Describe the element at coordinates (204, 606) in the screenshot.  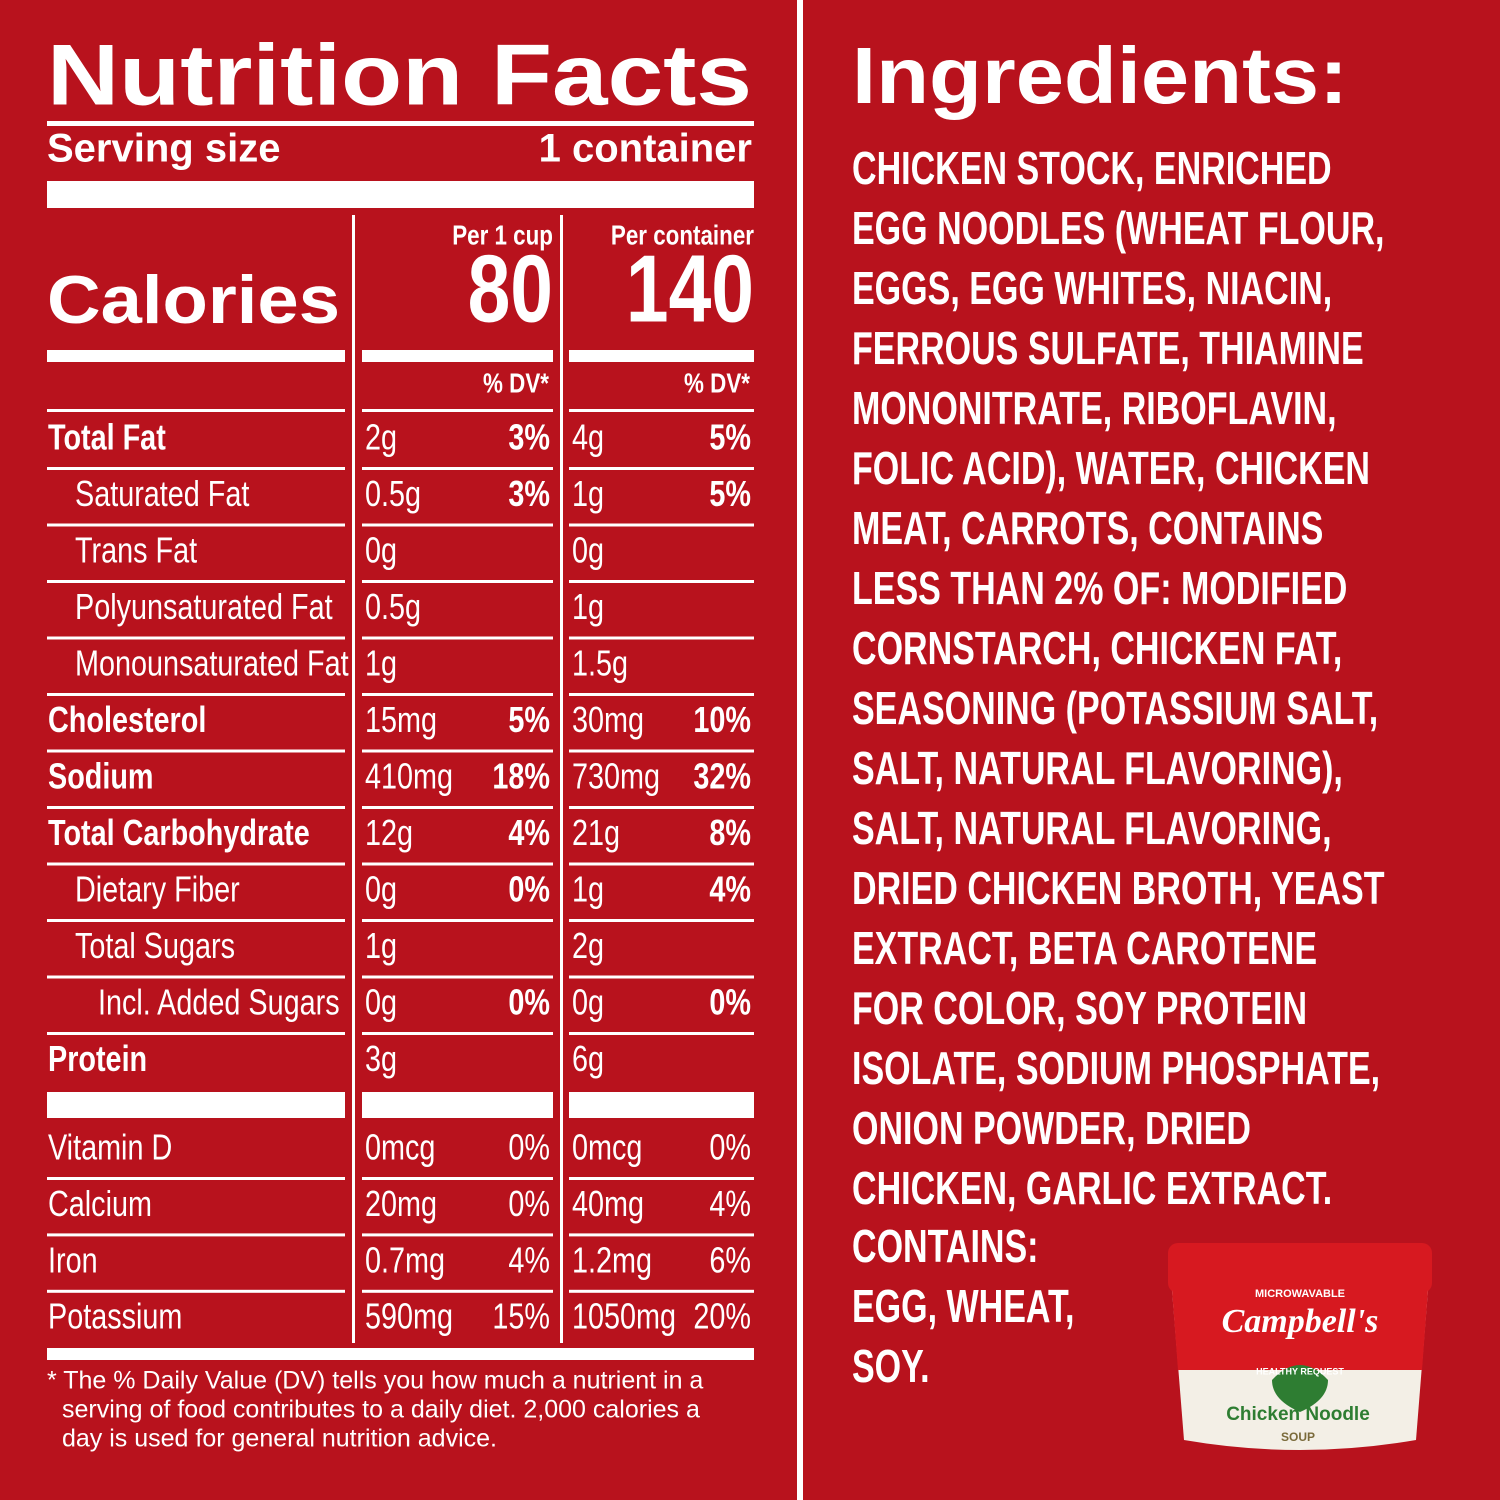
I see `row-label: Polyunsaturated Fat` at that location.